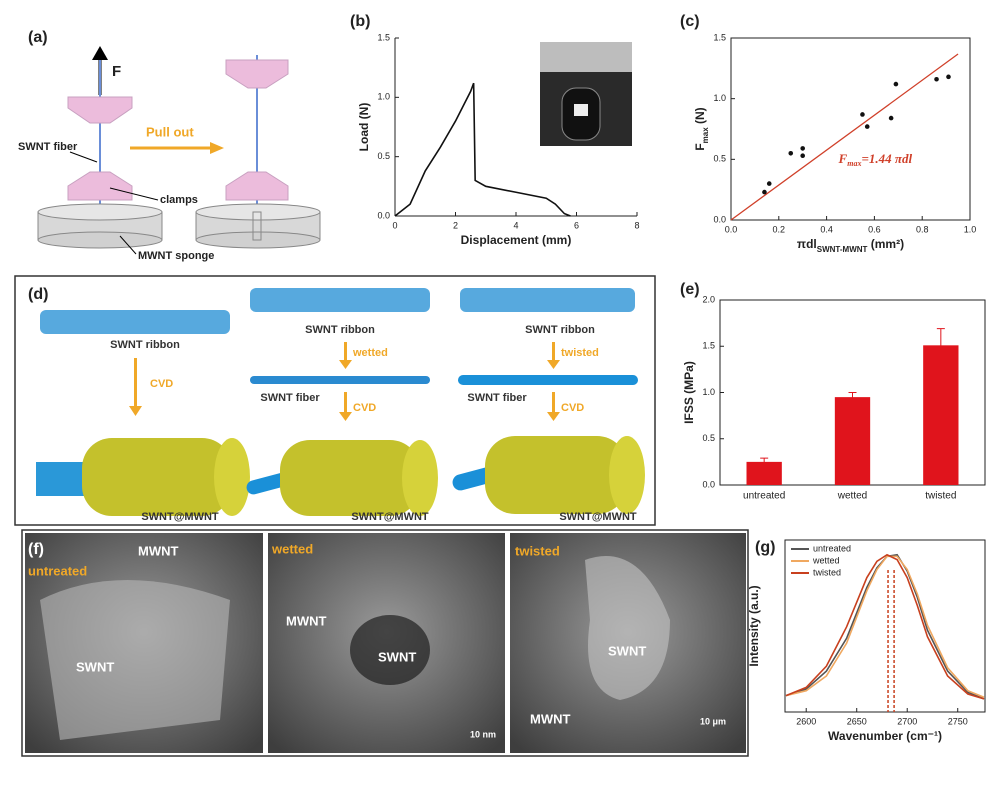 This screenshot has width=1004, height=792. What do you see at coordinates (852, 496) in the screenshot?
I see `x-tick-label: wetted` at bounding box center [852, 496].